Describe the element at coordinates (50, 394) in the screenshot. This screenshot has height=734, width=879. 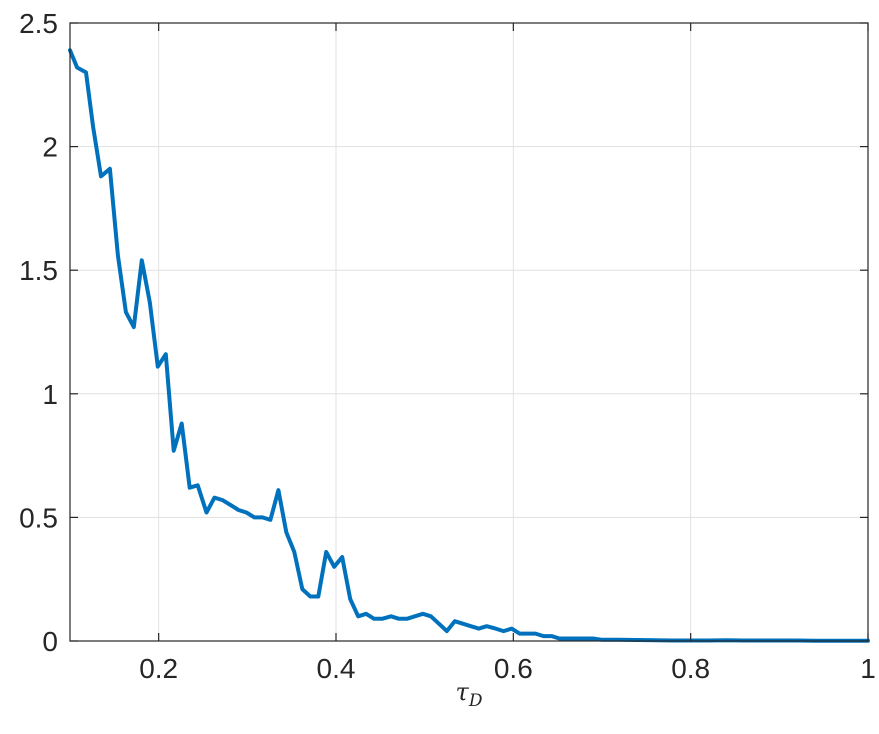
I see `y-tick-label: 1` at that location.